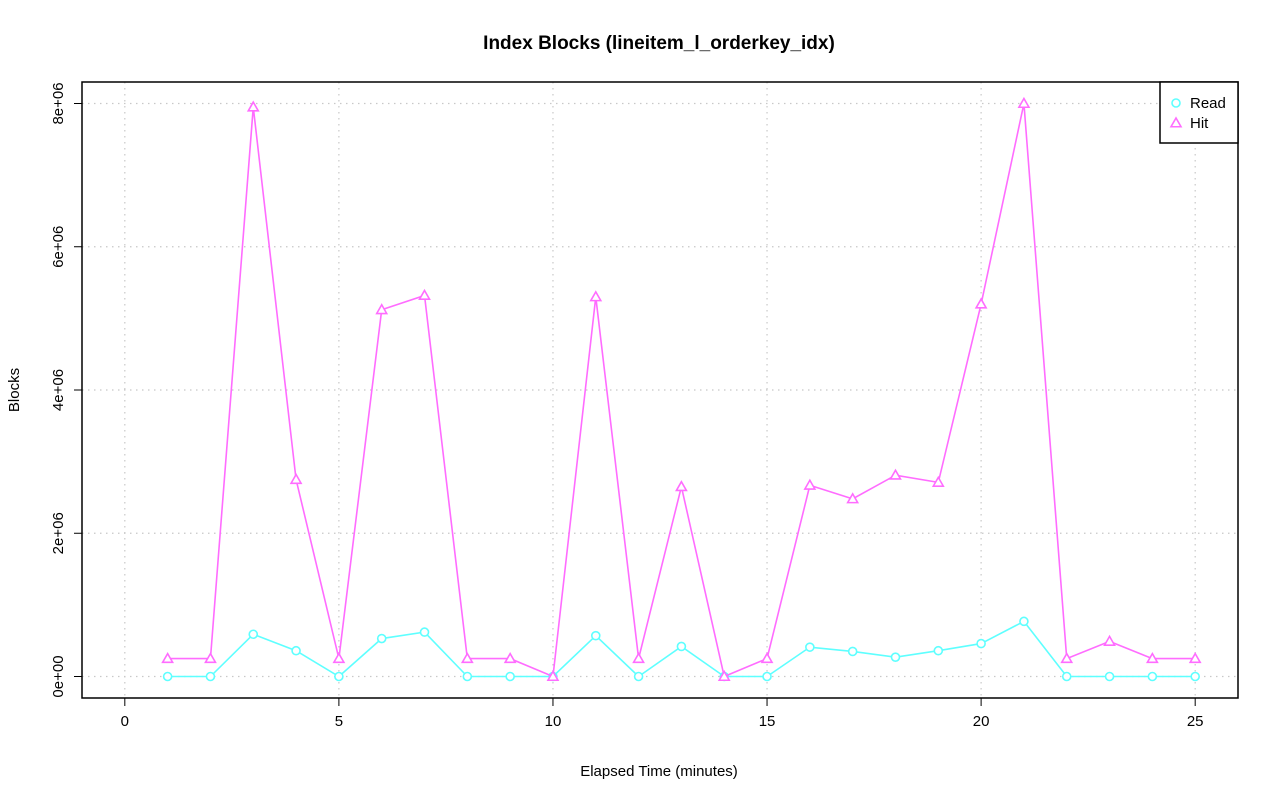 Image resolution: width=1280 pixels, height=801 pixels. Describe the element at coordinates (659, 771) in the screenshot. I see `x-axis-label: Elapsed Time (minutes)` at that location.